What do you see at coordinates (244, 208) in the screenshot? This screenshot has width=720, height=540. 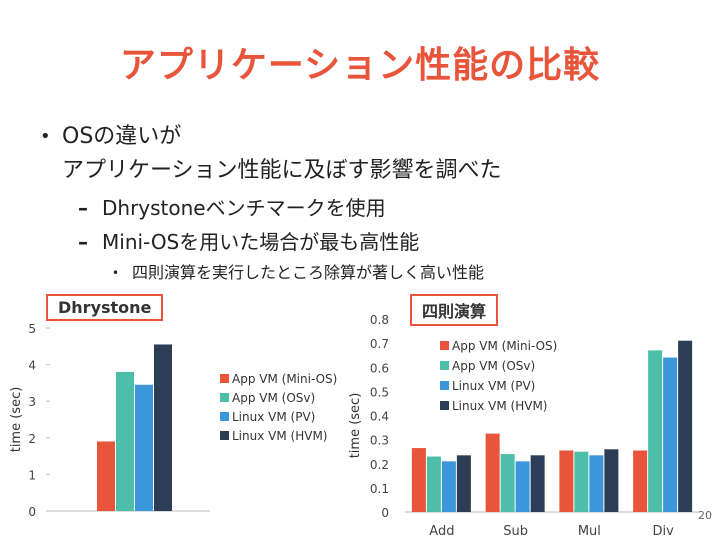 I see `sub-bullet-text: Dhrystoneベンチマークを使用` at bounding box center [244, 208].